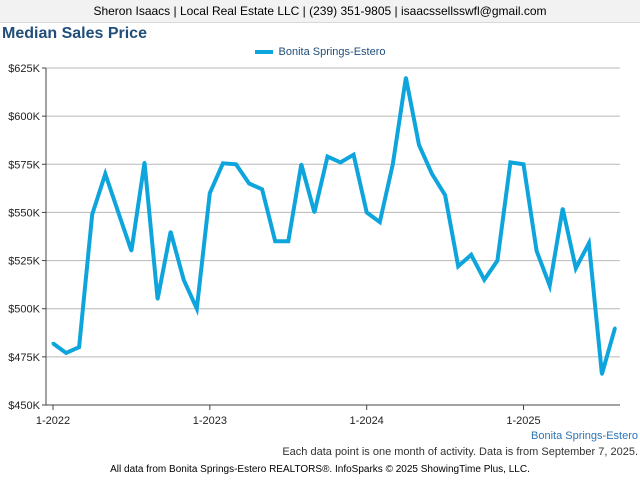  I want to click on y-axis-ticks: $450K $475K $500K $525K $550K $575K $600K $625K, so click(27, 237).